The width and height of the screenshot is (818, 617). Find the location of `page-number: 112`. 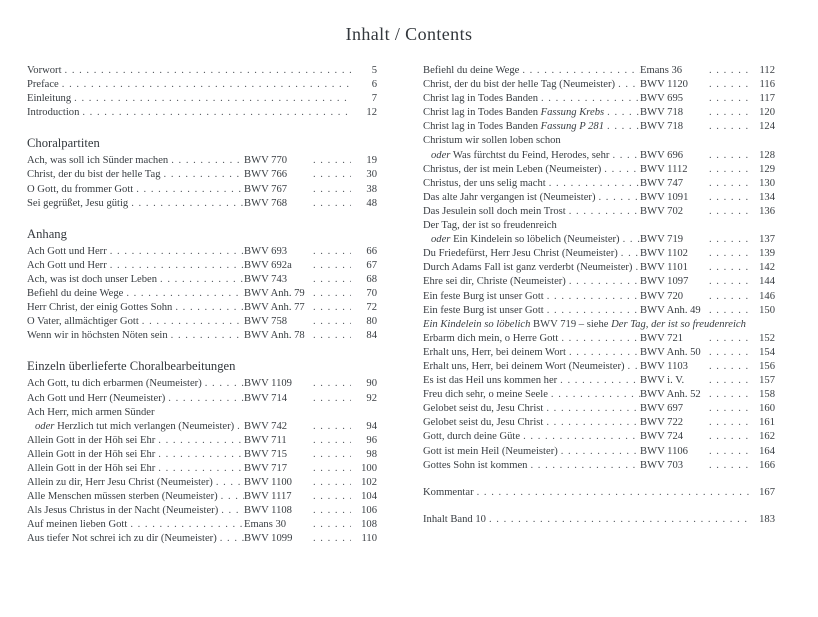

page-number: 112 is located at coordinates (767, 70).